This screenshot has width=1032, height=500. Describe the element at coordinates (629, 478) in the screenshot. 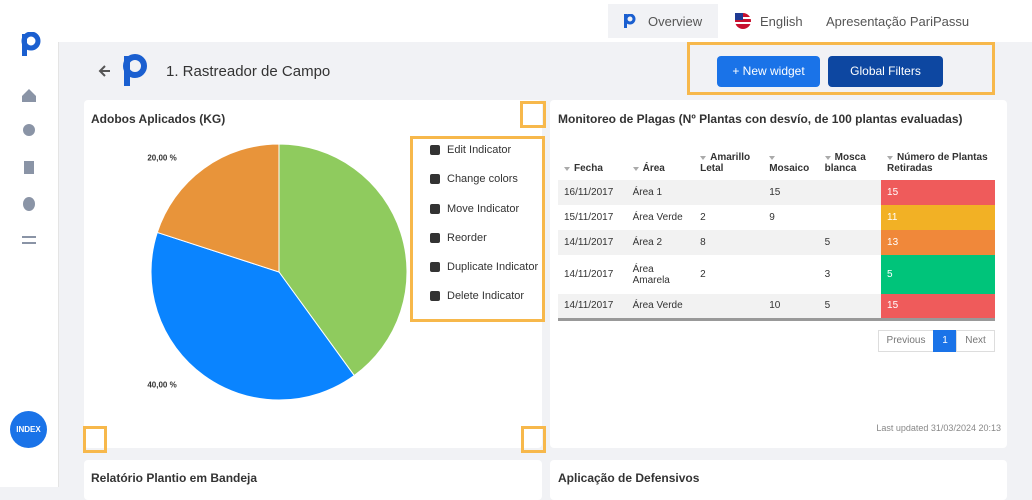

I see `widget-title: Aplicação de Defensivos` at that location.